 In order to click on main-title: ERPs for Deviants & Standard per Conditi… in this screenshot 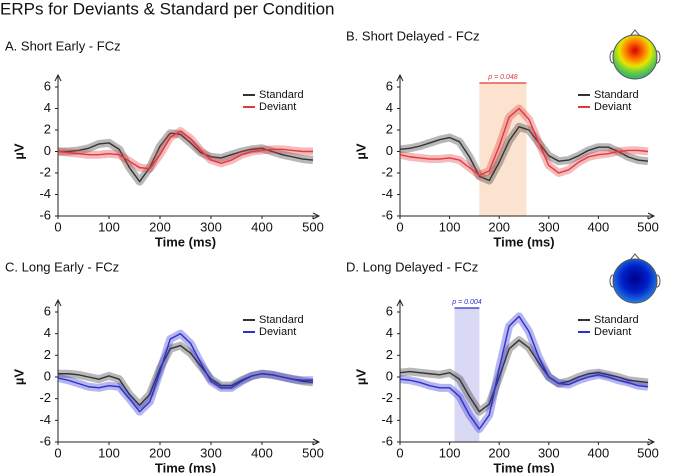, I will do `click(167, 9)`.